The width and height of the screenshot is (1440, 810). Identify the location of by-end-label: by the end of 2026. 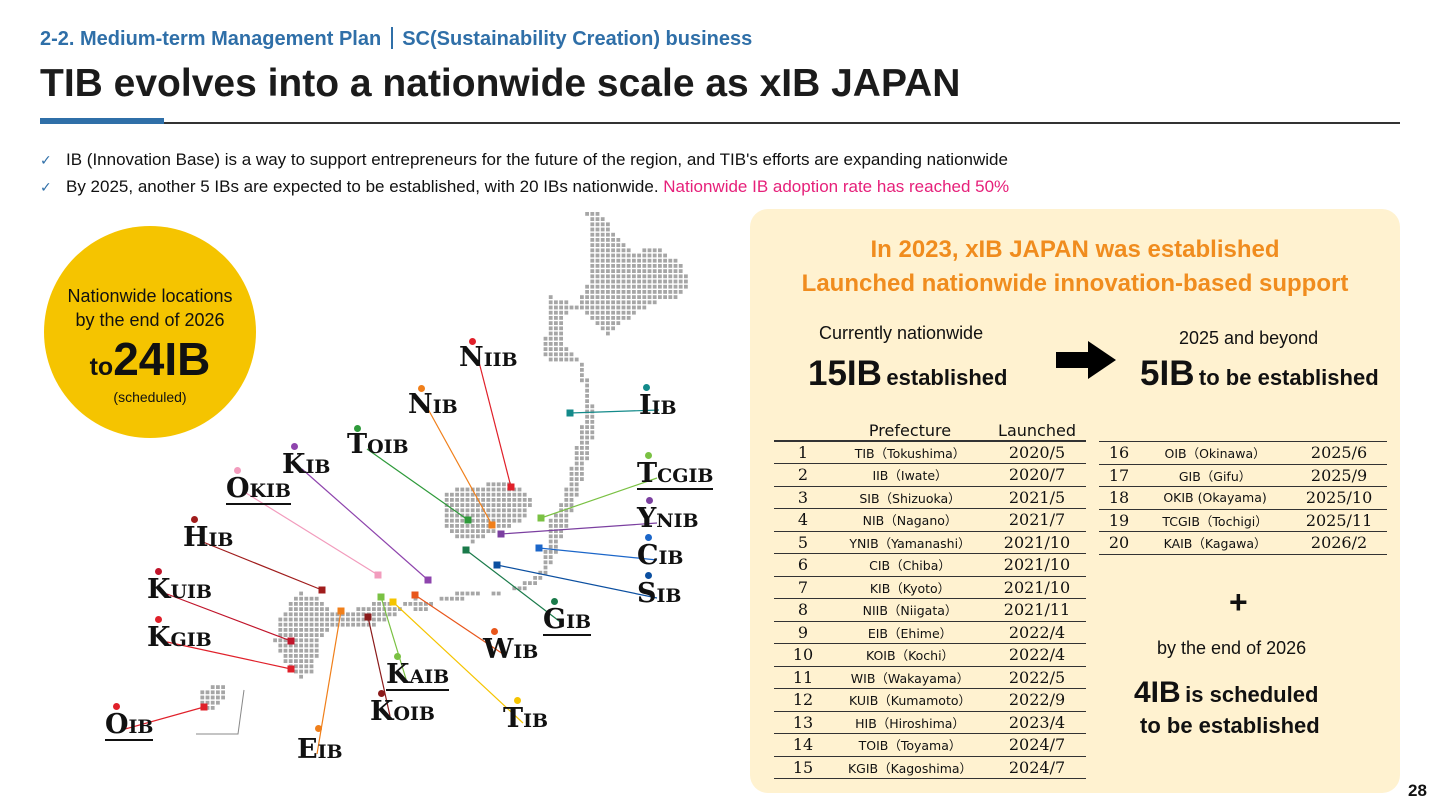
(1232, 648).